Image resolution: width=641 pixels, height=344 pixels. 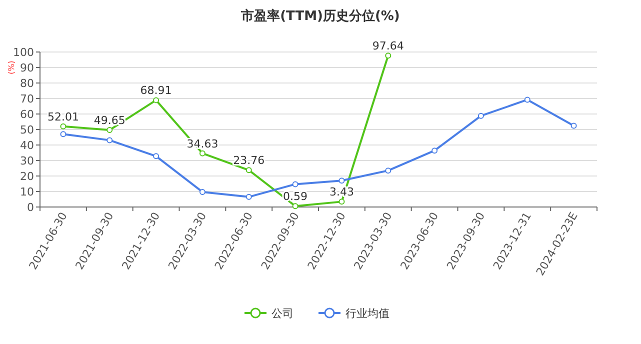 What do you see at coordinates (156, 91) in the screenshot?
I see `data-label: 68.91` at bounding box center [156, 91].